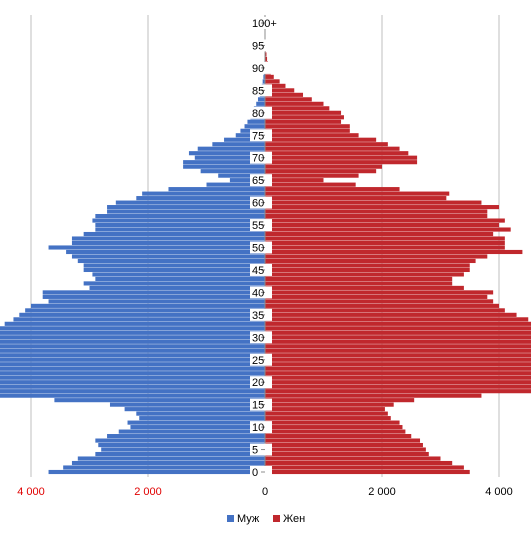 The height and width of the screenshot is (541, 531). I want to click on age-tick-label-14: 70, so click(258, 159).